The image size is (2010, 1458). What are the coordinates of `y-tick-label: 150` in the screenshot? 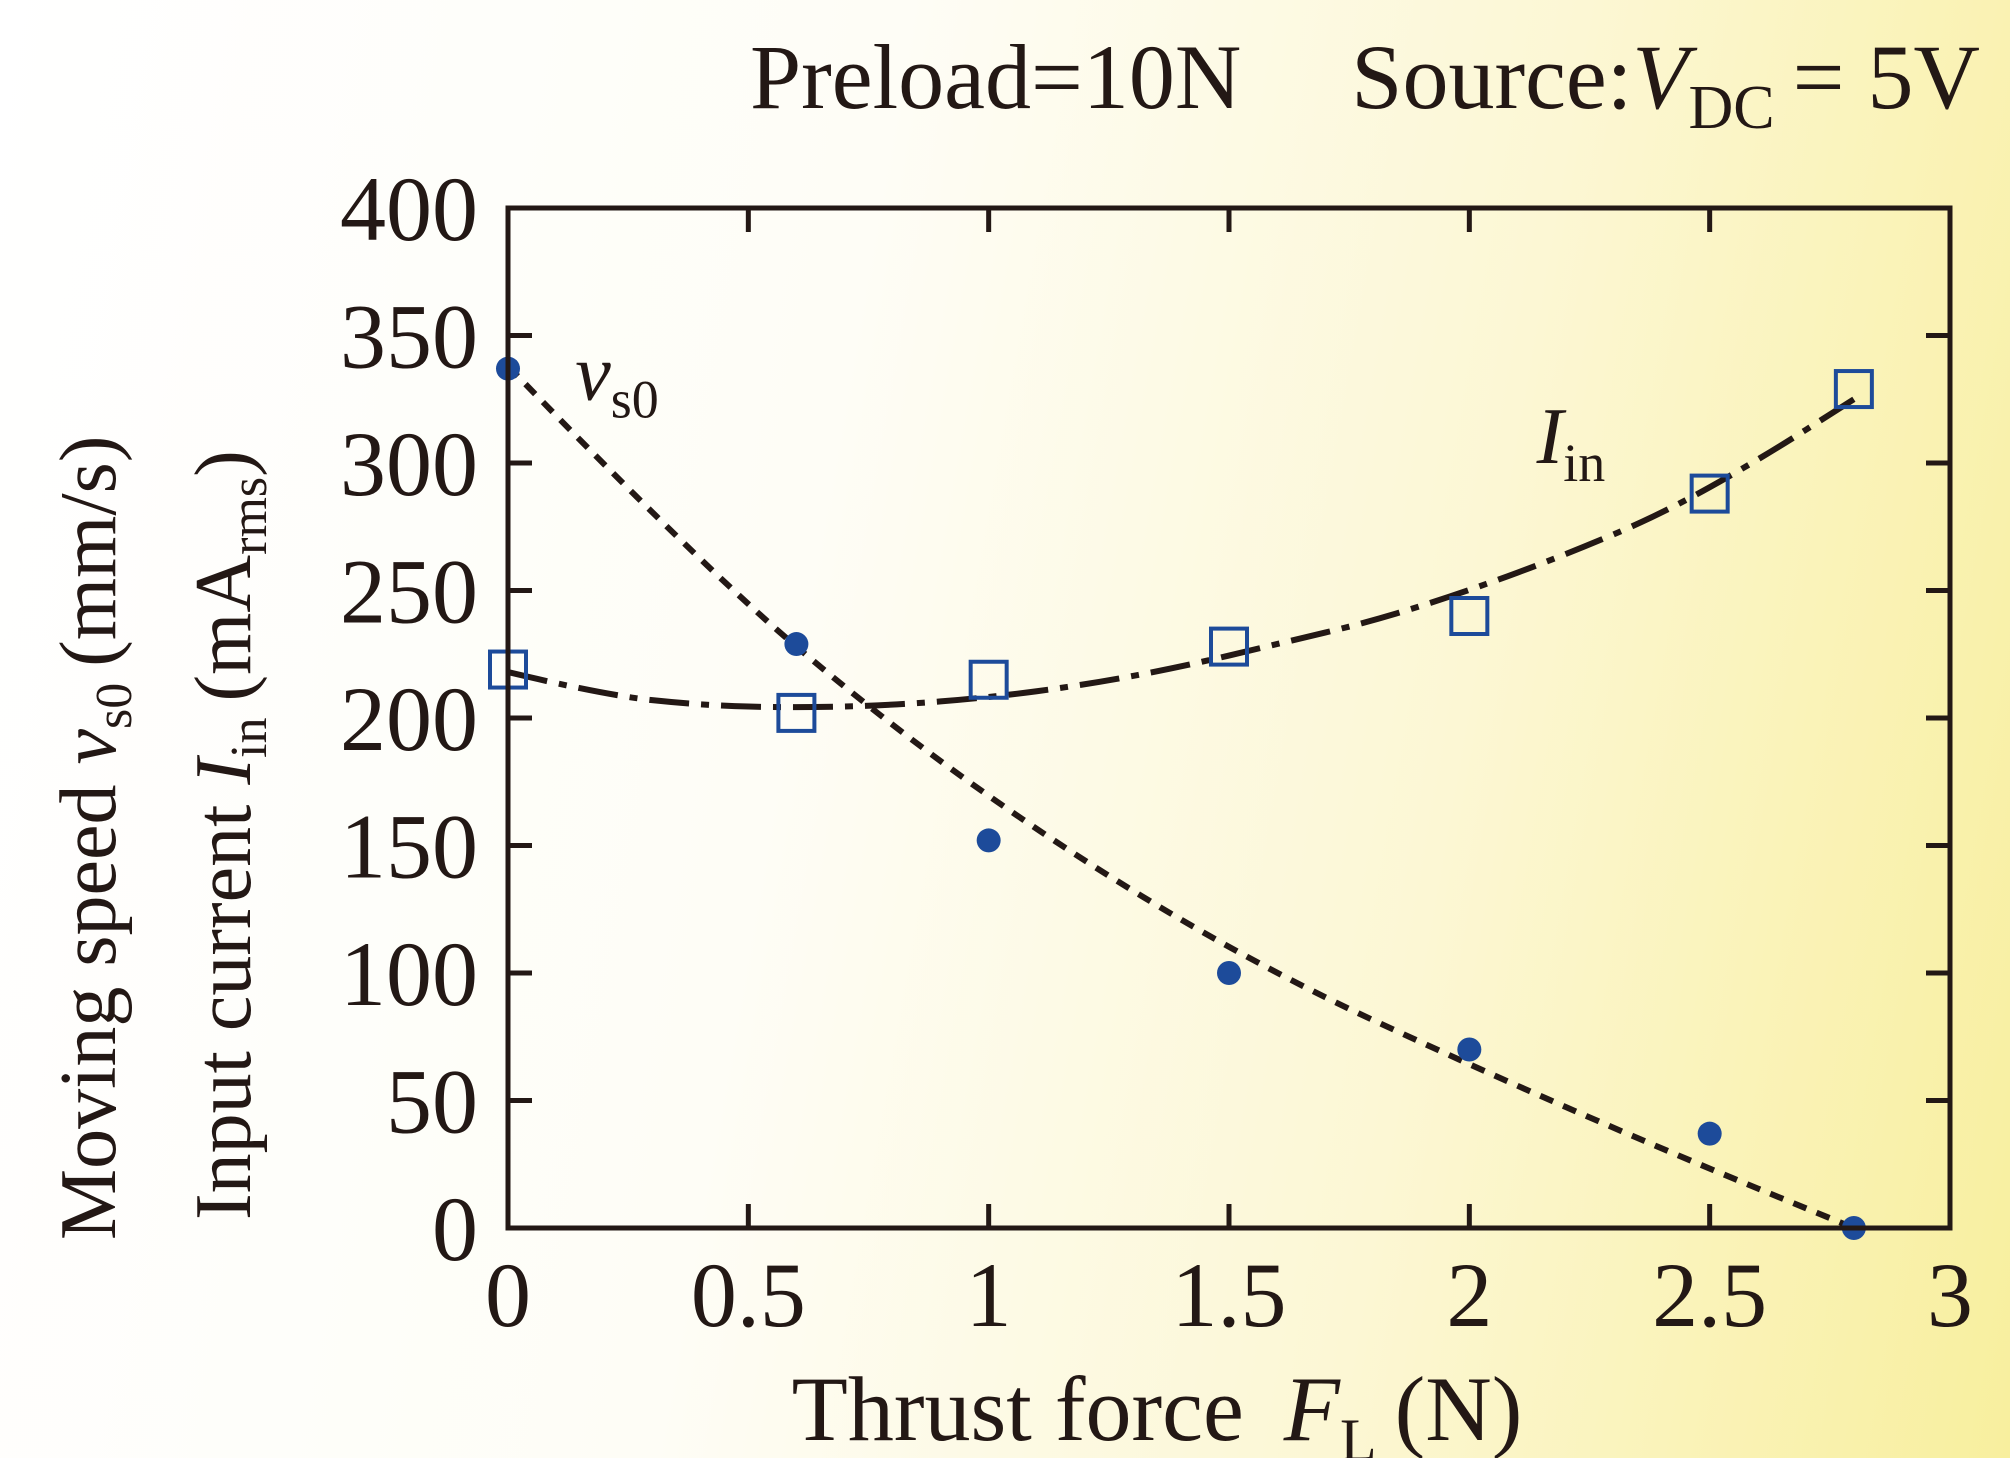 It's located at (409, 847).